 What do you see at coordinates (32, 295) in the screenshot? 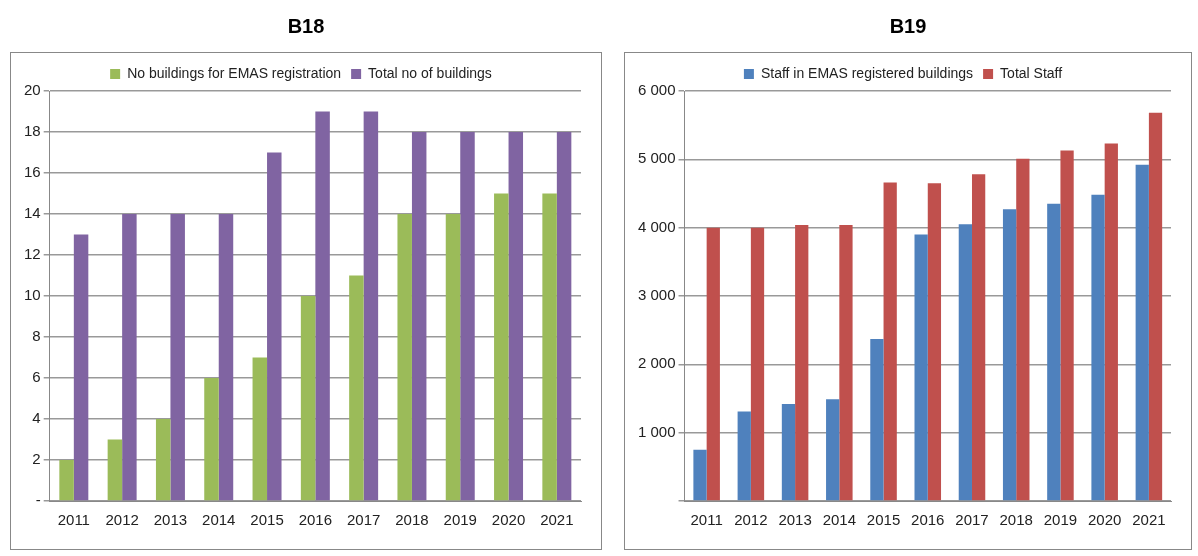
I see `y-tick-label: 10` at bounding box center [32, 295].